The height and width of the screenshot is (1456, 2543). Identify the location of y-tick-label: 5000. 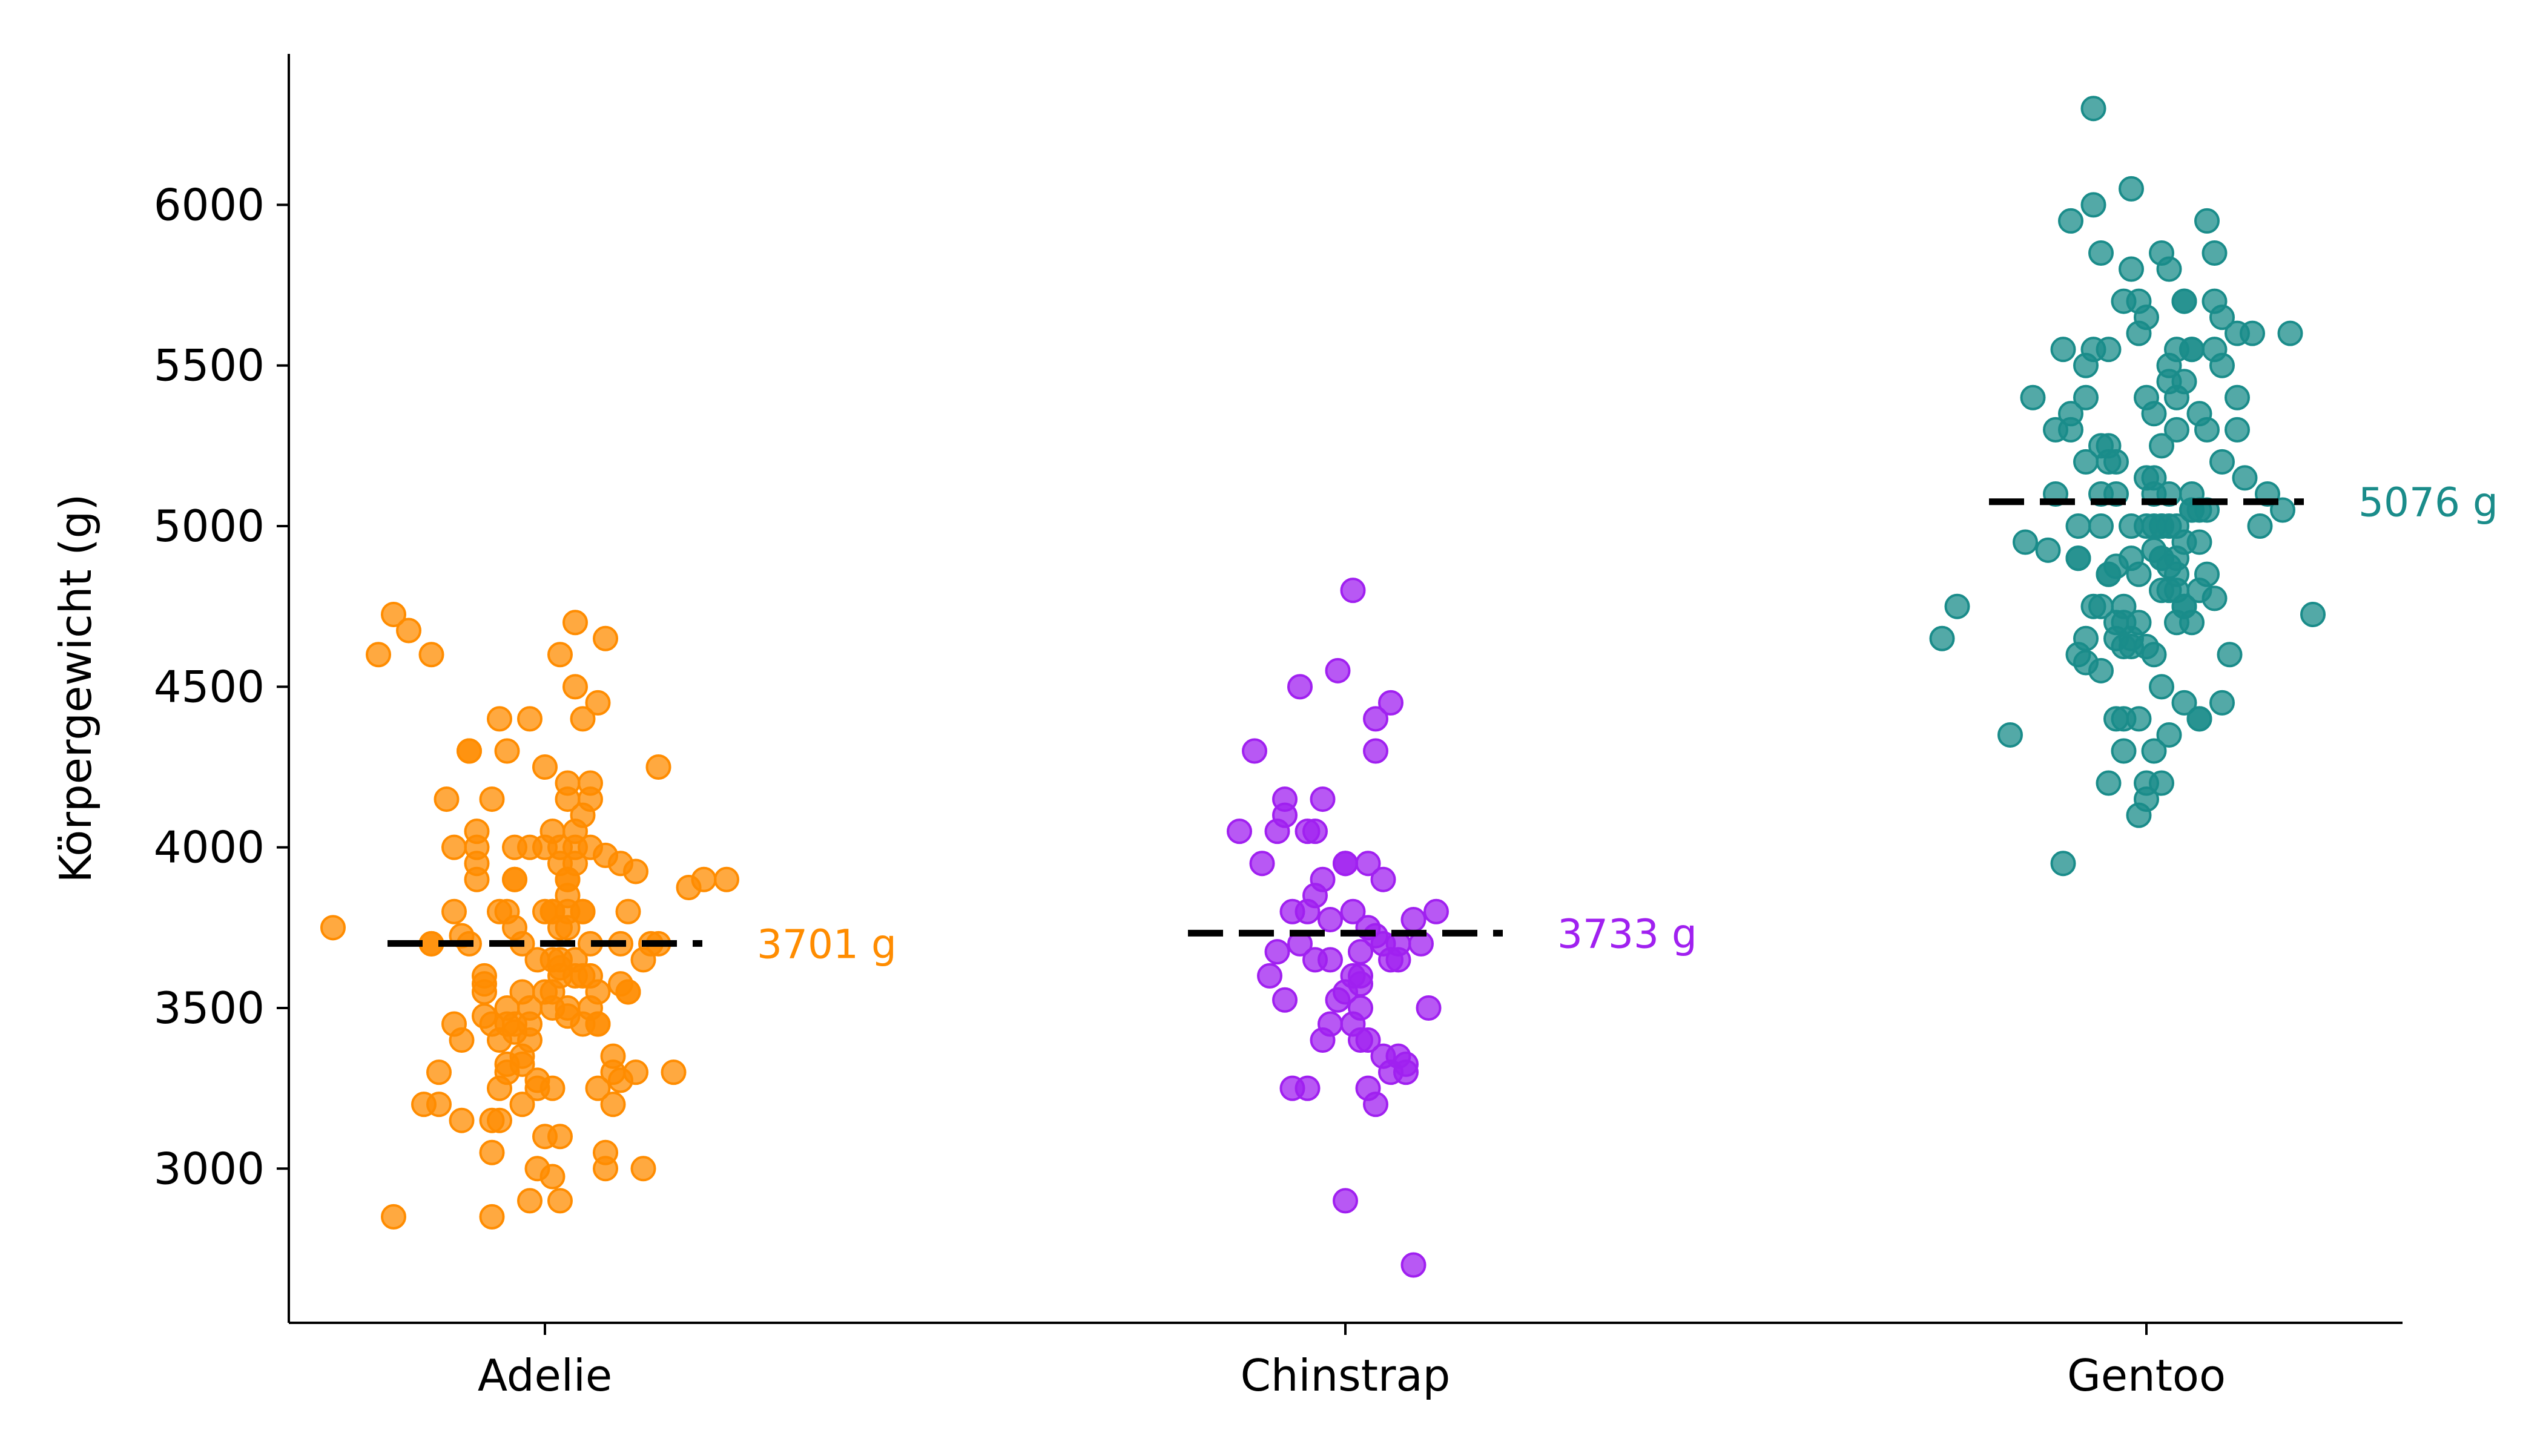
(210, 526).